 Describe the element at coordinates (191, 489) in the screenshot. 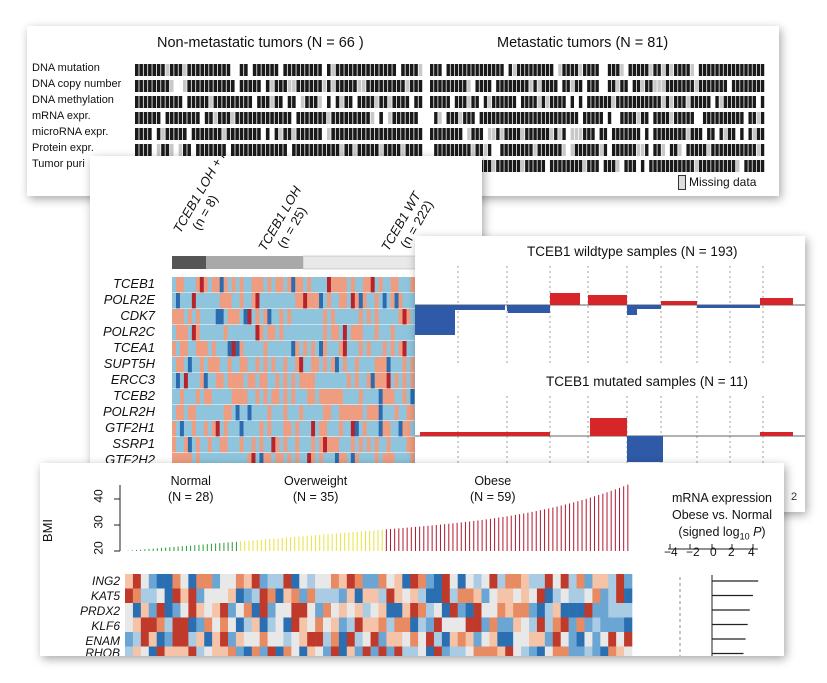

I see `group-label-normal: Normal (N = 28)` at that location.